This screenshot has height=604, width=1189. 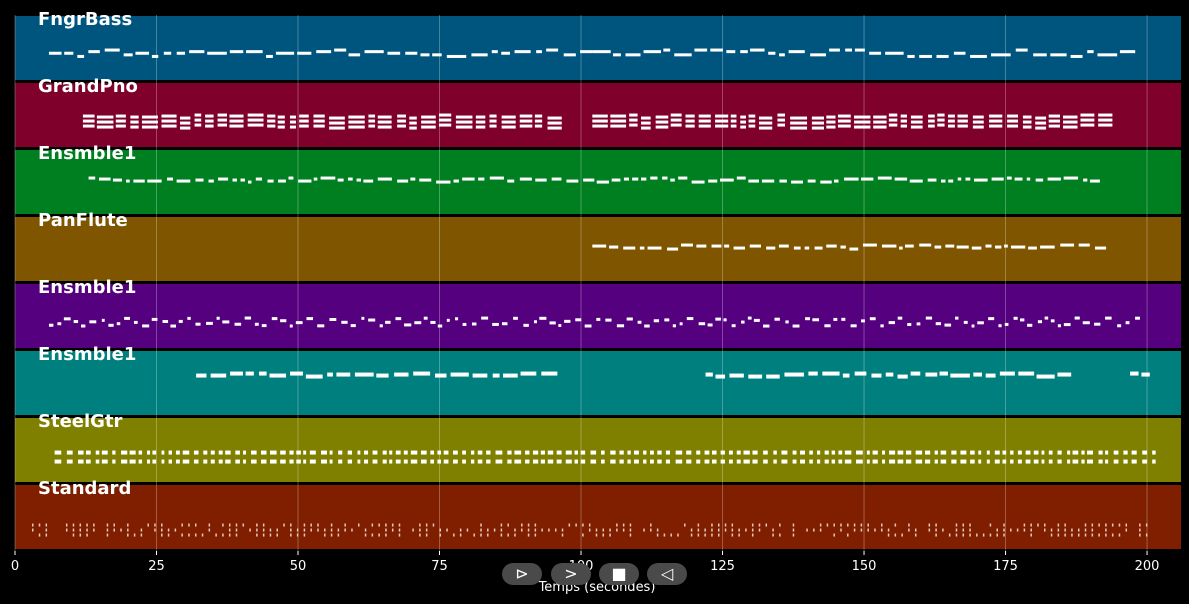 I want to click on play-button: ⊳, so click(x=522, y=574).